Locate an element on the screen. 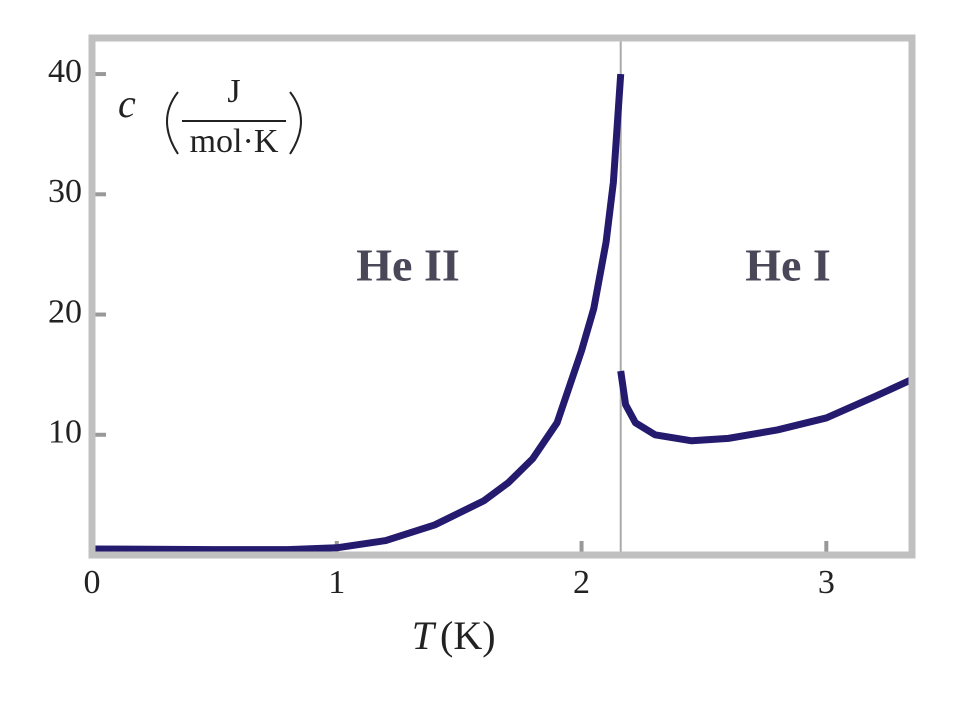 The width and height of the screenshot is (960, 704). y-label-numerator: J is located at coordinates (233, 91).